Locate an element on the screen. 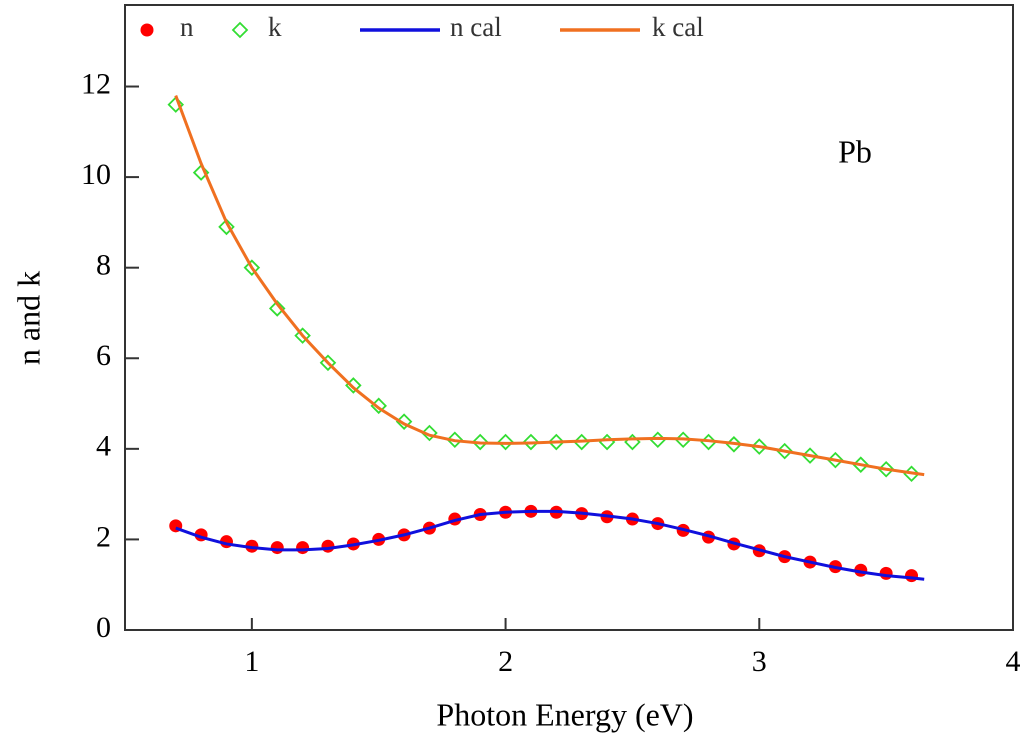 This screenshot has height=745, width=1020. fit-line is located at coordinates (550, 545).